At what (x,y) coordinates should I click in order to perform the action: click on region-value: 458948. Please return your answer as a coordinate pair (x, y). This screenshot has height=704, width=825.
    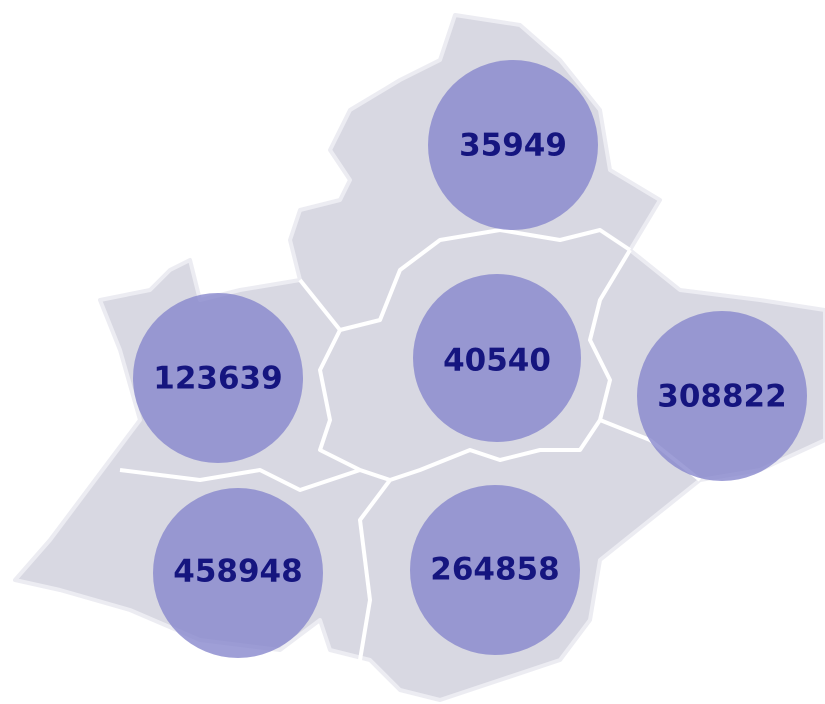
    Looking at the image, I should click on (237, 572).